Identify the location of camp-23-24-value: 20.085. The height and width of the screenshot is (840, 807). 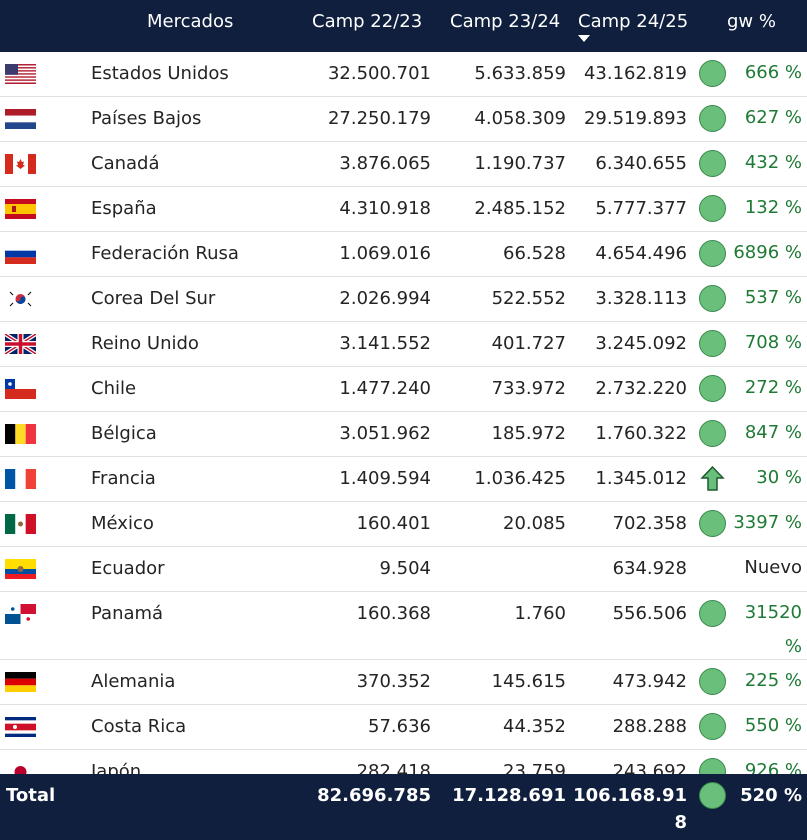
(534, 523).